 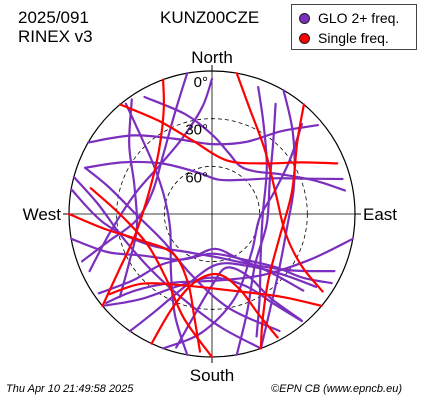 What do you see at coordinates (201, 82) in the screenshot?
I see `elevation-label: 0°` at bounding box center [201, 82].